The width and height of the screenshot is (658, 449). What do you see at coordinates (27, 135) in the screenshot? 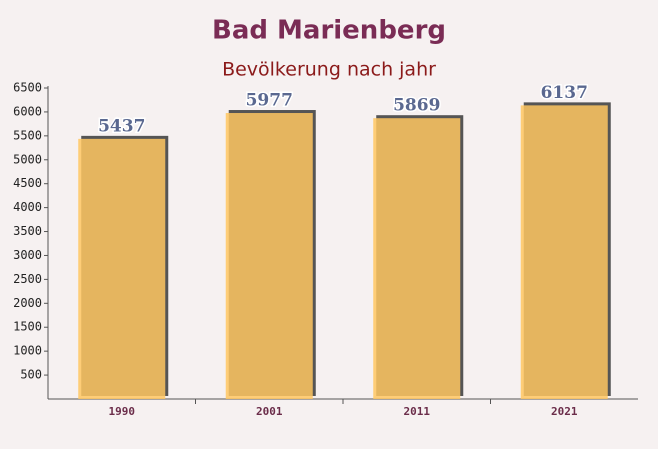
I see `y-tick-label: 5500` at bounding box center [27, 135].